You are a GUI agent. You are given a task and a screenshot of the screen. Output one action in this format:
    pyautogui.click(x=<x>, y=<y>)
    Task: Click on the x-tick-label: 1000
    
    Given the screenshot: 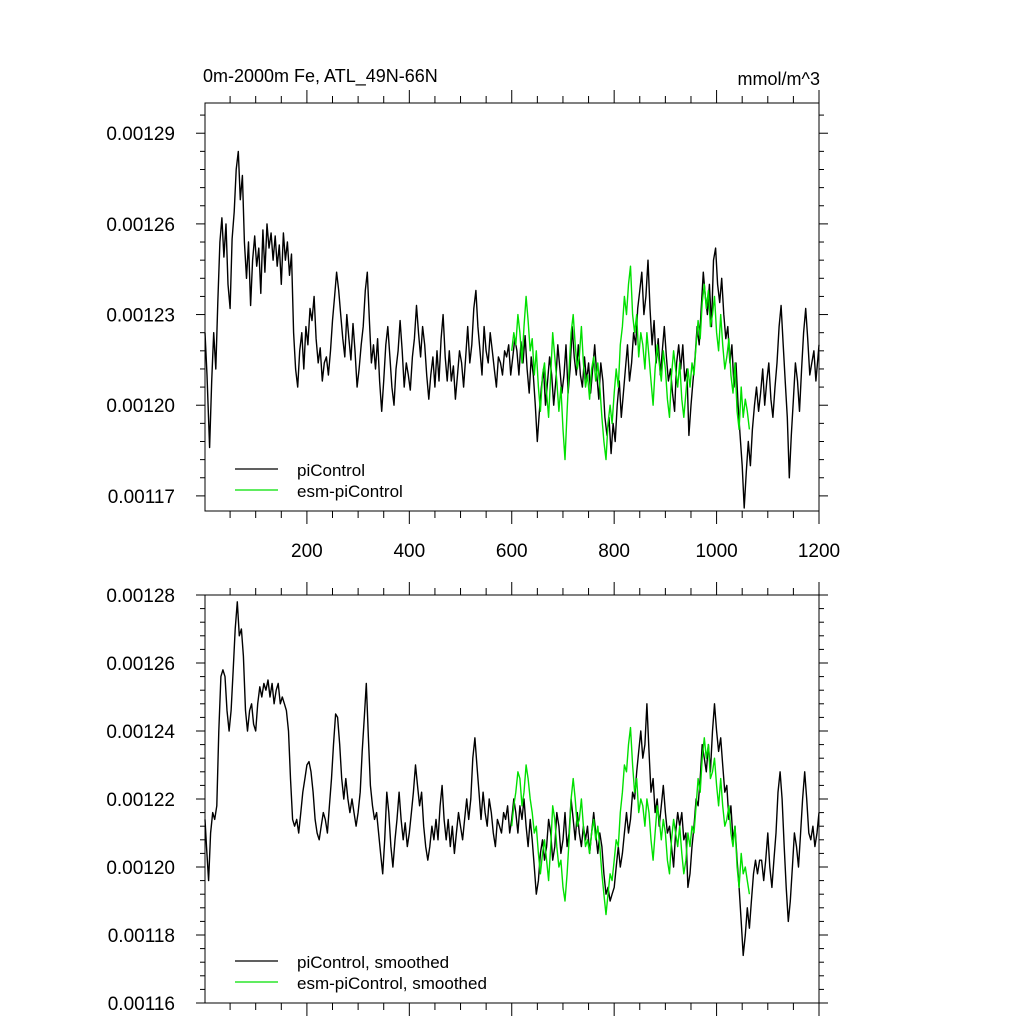 What is the action you would take?
    pyautogui.click(x=716, y=551)
    